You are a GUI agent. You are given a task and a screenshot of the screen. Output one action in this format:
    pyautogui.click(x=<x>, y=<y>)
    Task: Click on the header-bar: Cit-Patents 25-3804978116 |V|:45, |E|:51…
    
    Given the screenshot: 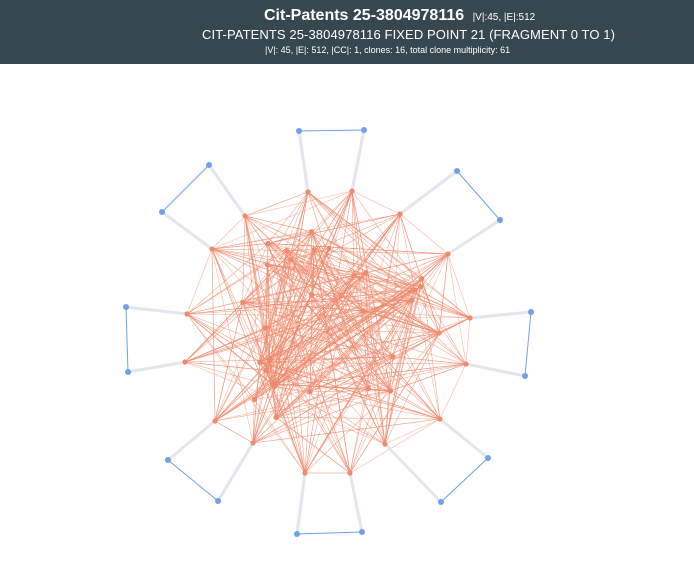 What is the action you would take?
    pyautogui.click(x=347, y=32)
    